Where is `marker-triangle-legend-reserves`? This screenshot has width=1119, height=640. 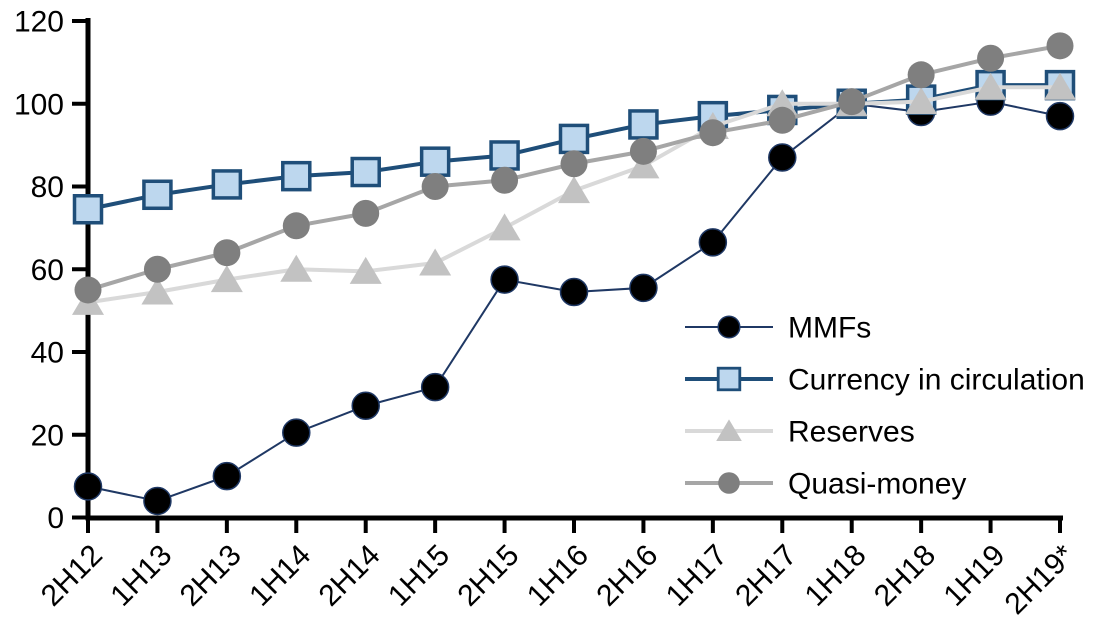
marker-triangle-legend-reserves is located at coordinates (729, 430).